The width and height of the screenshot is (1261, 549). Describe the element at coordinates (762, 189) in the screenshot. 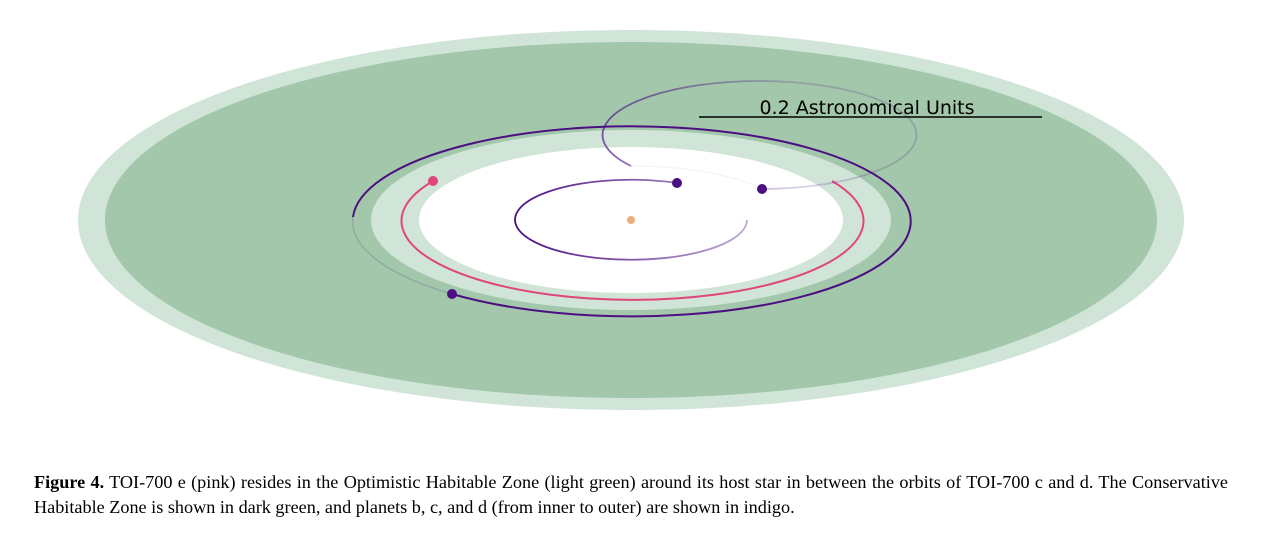

I see `planet-c` at that location.